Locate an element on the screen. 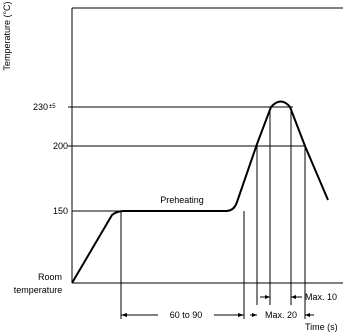  preheat-left-arrowhead is located at coordinates (124, 315).